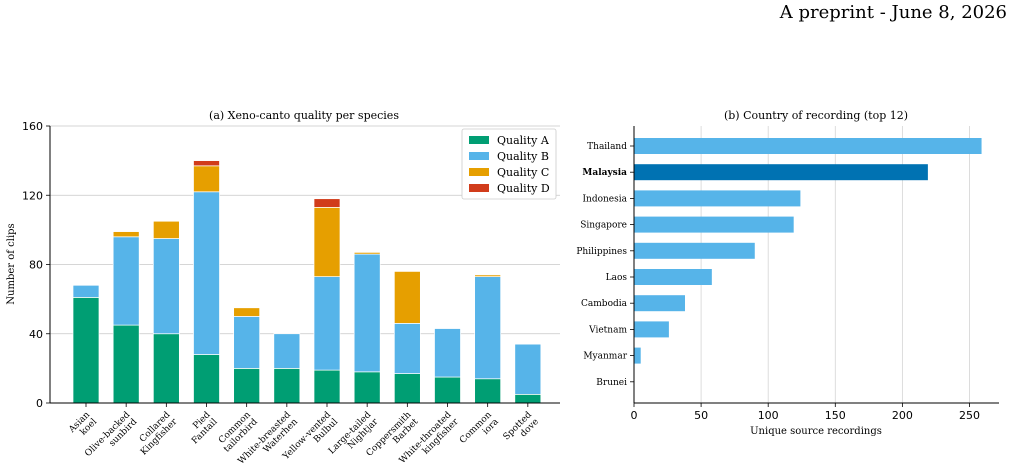 This screenshot has width=1013, height=469. Describe the element at coordinates (86, 350) in the screenshot. I see `bar-quality-a-asian-koel` at that location.